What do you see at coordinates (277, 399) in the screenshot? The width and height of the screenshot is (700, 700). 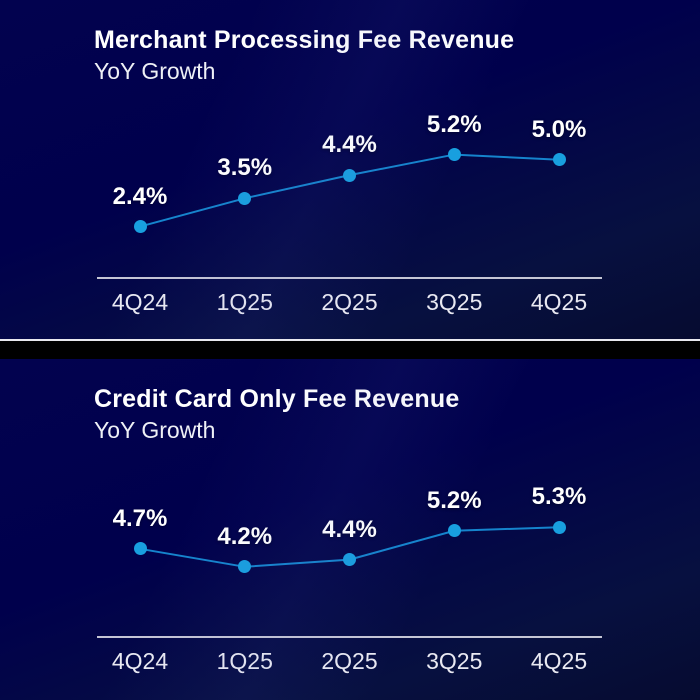 I see `chart-title: Credit Card Only Fee Revenue` at bounding box center [277, 399].